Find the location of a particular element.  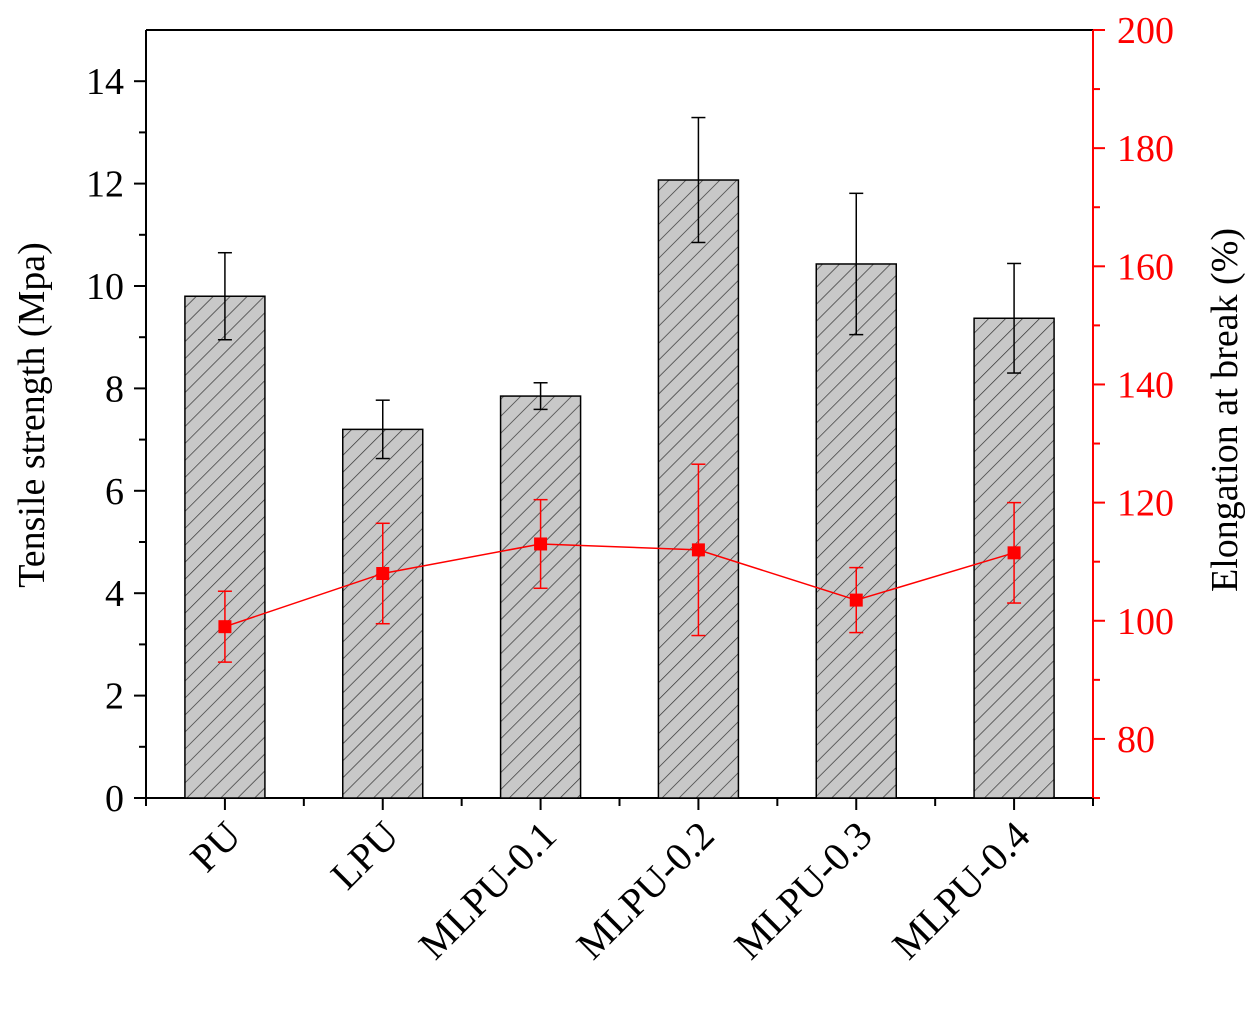

bar-MLPU-0.3 is located at coordinates (856, 531).